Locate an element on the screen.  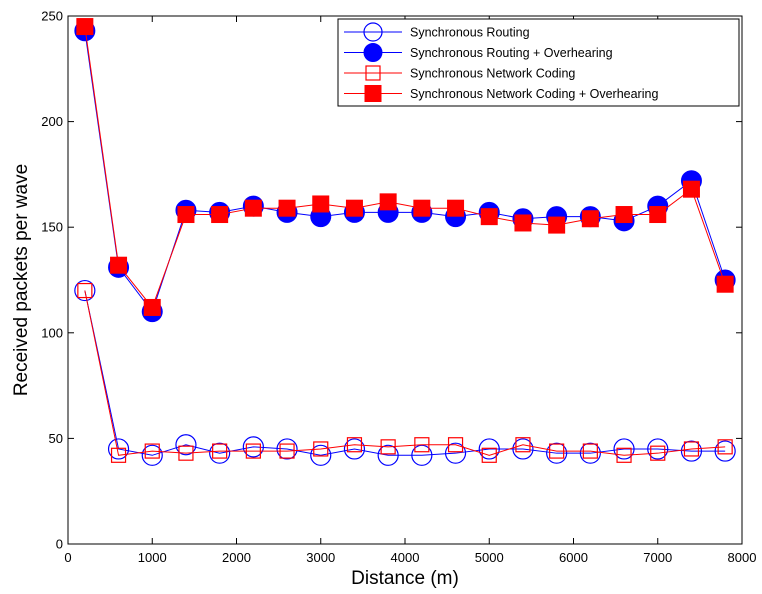
x-tick-label: 7000 is located at coordinates (657, 557).